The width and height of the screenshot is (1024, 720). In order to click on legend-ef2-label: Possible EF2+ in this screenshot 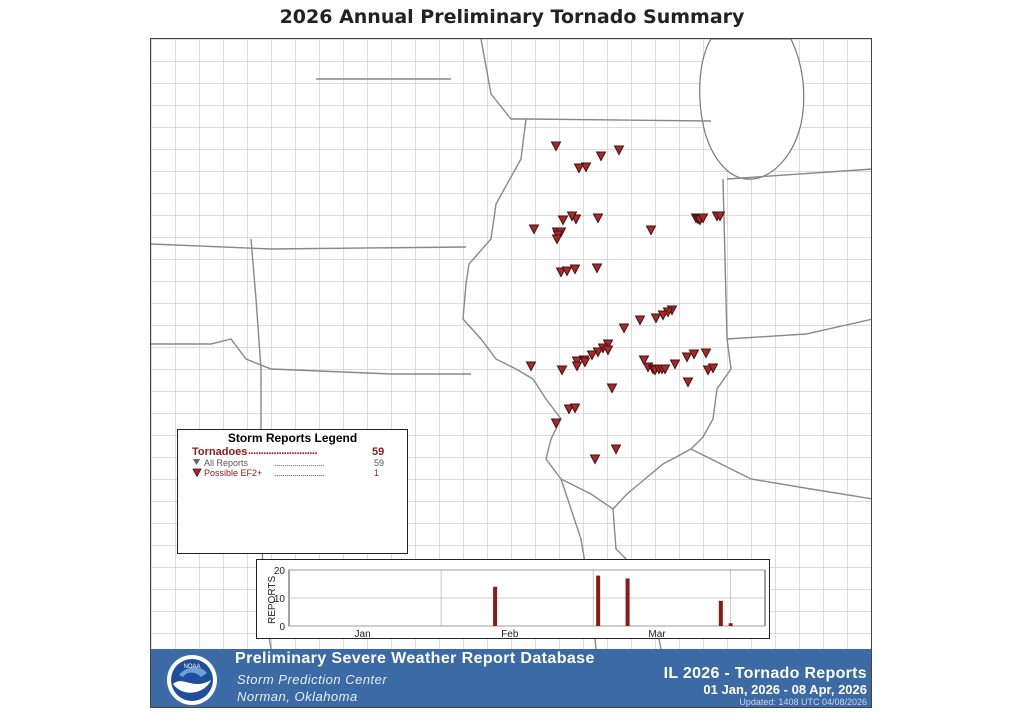, I will do `click(233, 473)`.